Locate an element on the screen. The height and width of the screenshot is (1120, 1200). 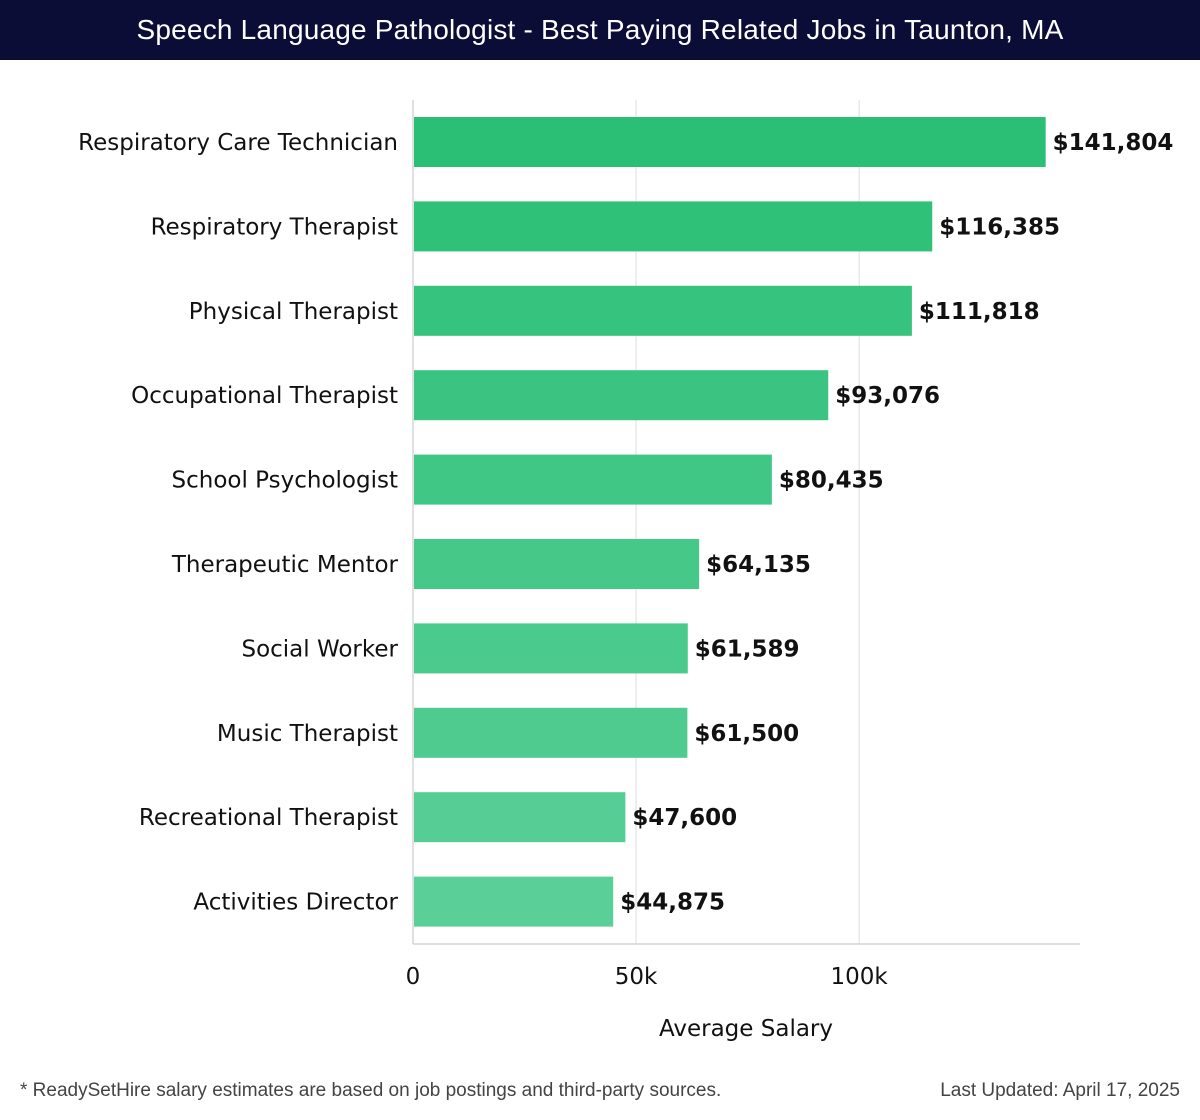
value-label: $80,435 is located at coordinates (831, 481).